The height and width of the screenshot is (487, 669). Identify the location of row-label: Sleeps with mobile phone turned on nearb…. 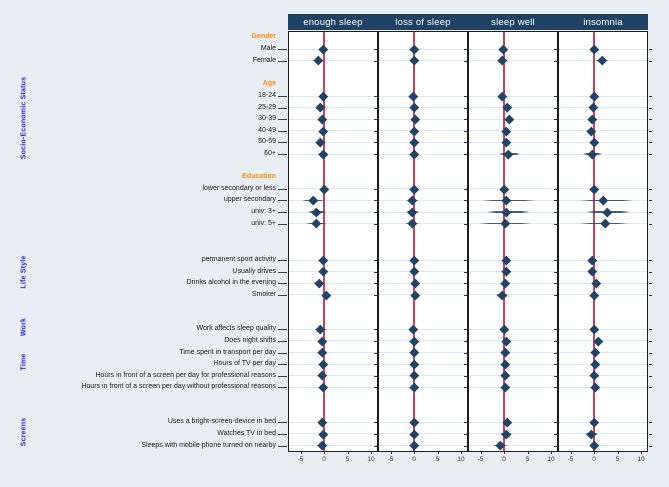
(208, 445).